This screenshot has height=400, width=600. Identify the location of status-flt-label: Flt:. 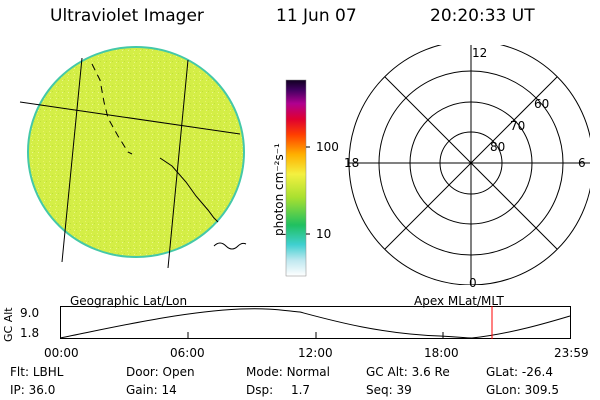
(19, 372).